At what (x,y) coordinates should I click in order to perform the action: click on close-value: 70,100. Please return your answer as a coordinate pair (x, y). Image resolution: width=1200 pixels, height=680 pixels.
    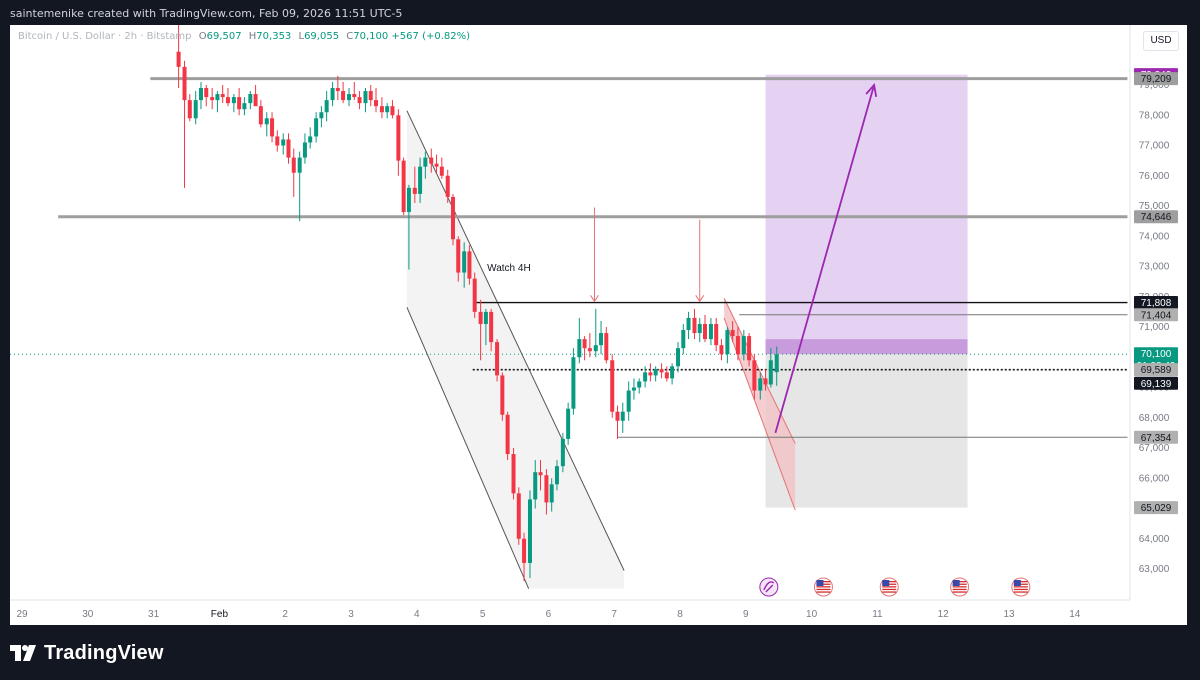
    Looking at the image, I should click on (371, 36).